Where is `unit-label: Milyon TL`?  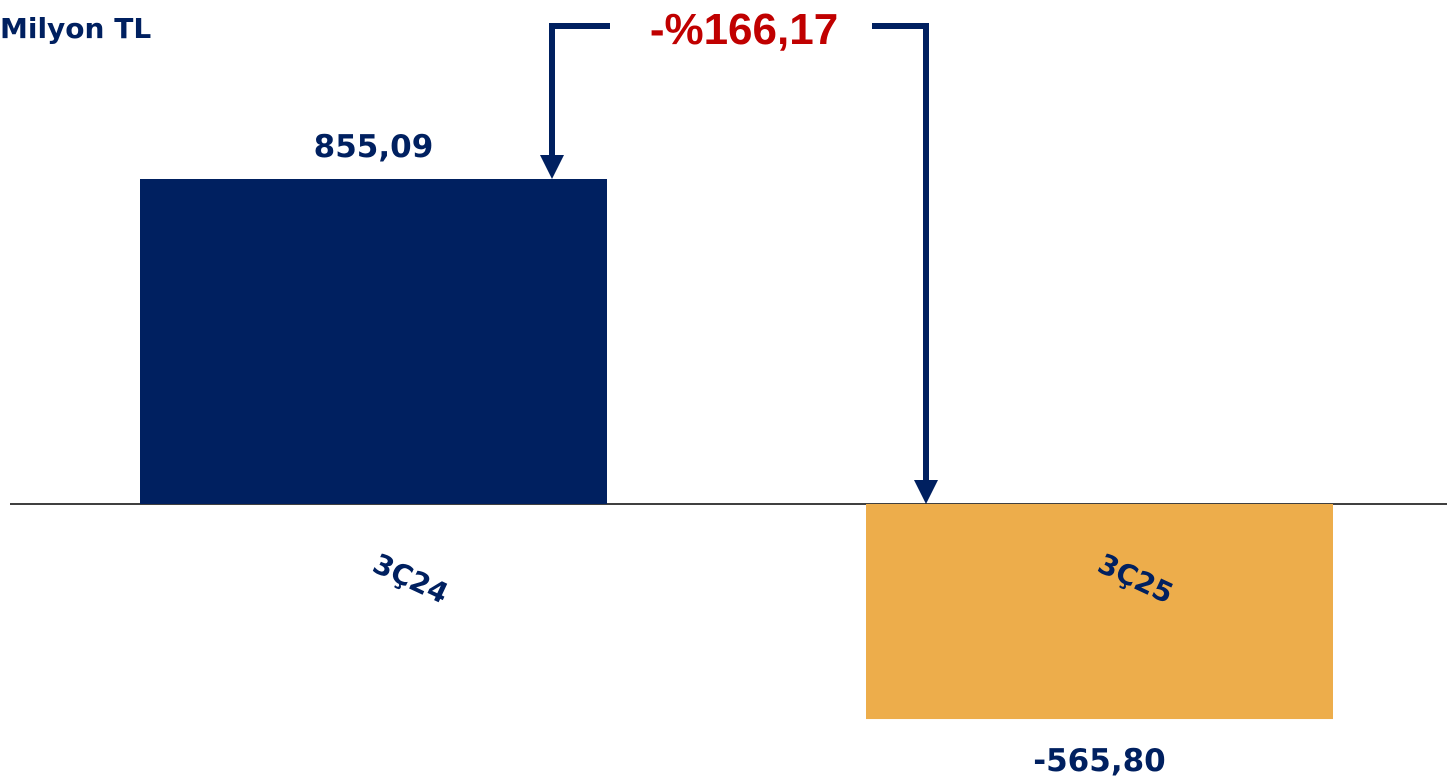 unit-label: Milyon TL is located at coordinates (75, 28).